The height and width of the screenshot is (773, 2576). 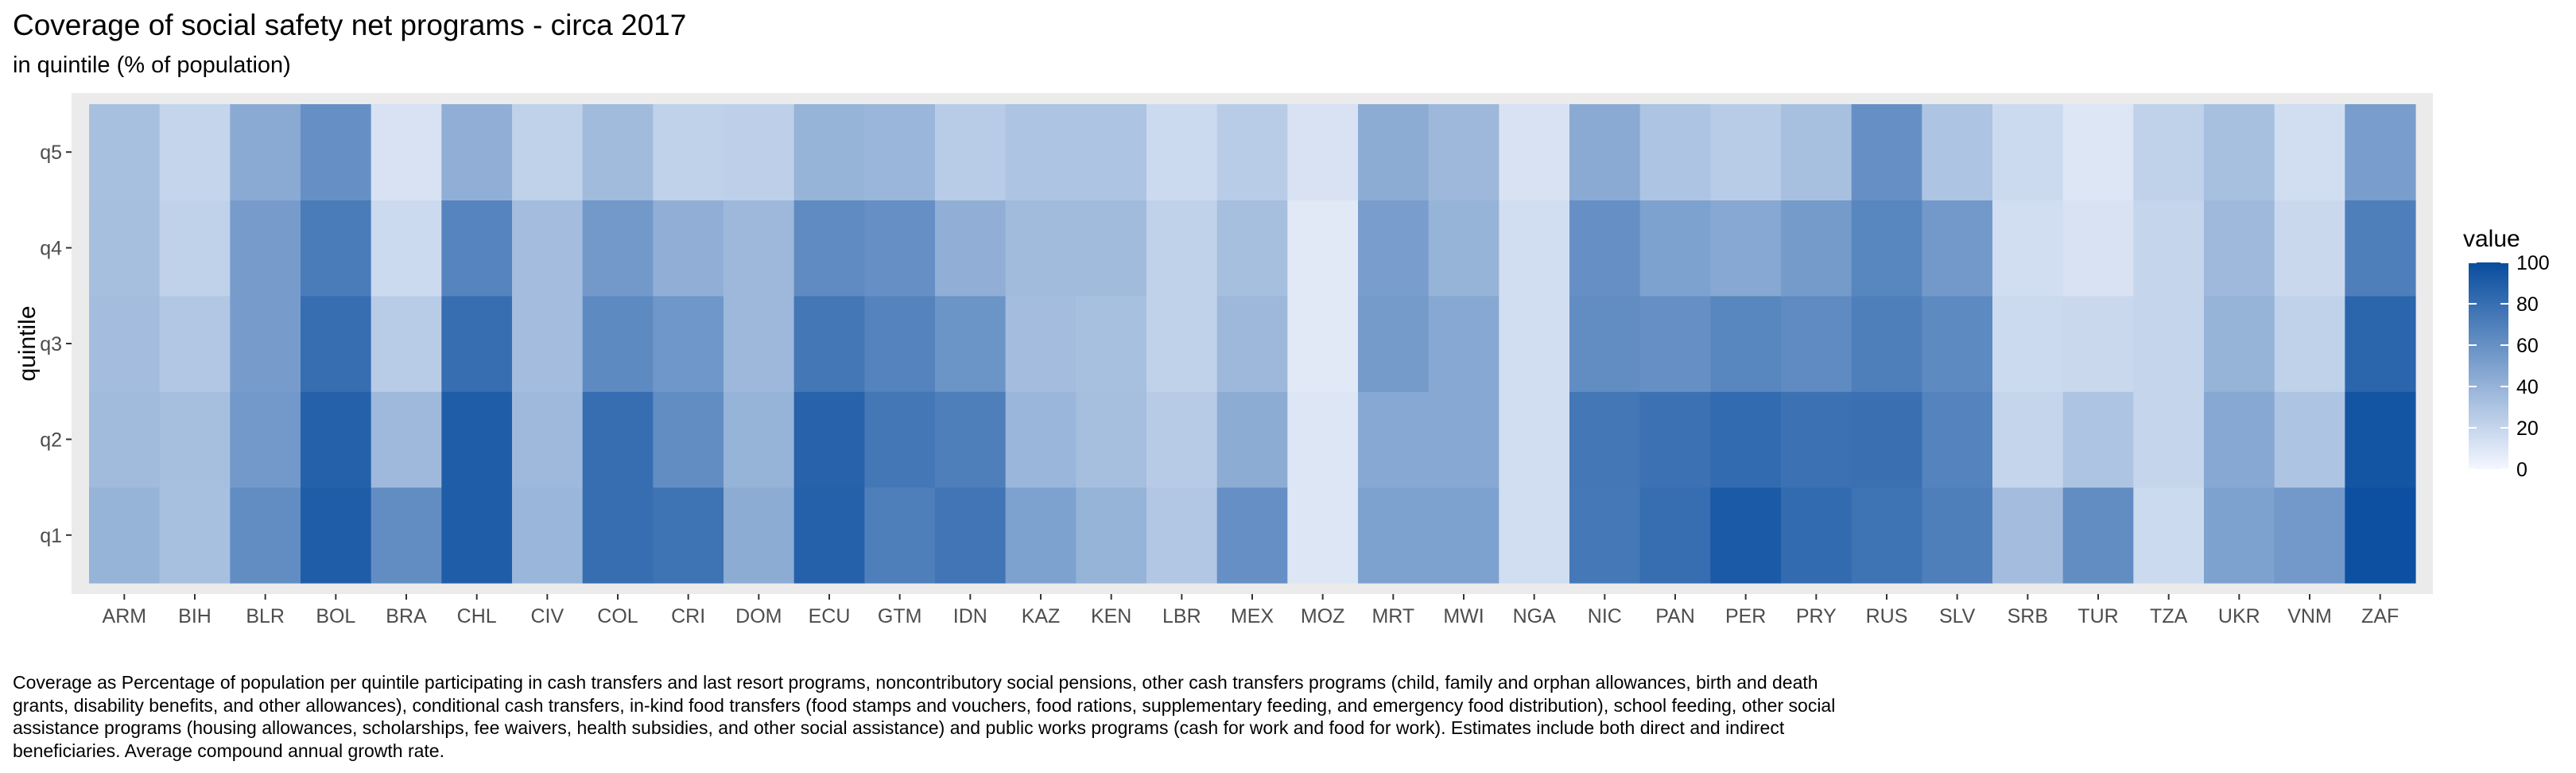 What do you see at coordinates (2098, 344) in the screenshot?
I see `heatmap-cell-tur-q3` at bounding box center [2098, 344].